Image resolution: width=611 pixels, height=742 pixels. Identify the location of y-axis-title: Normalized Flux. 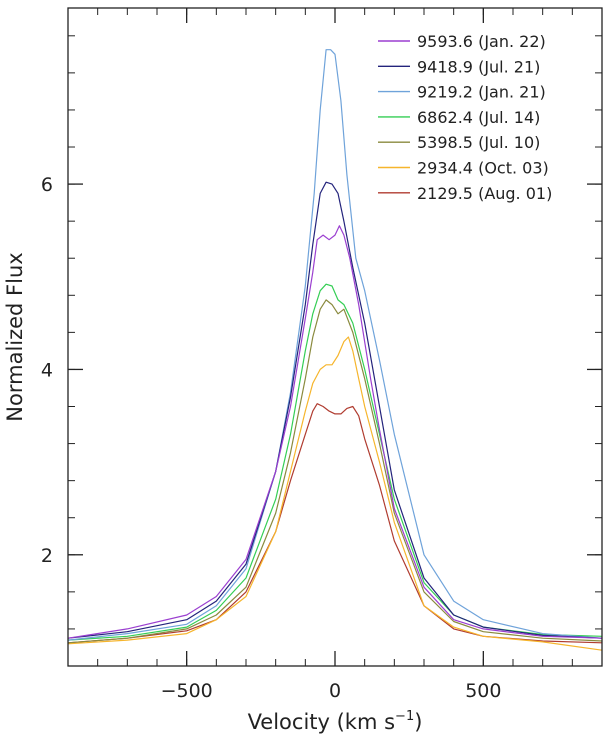
(15, 336).